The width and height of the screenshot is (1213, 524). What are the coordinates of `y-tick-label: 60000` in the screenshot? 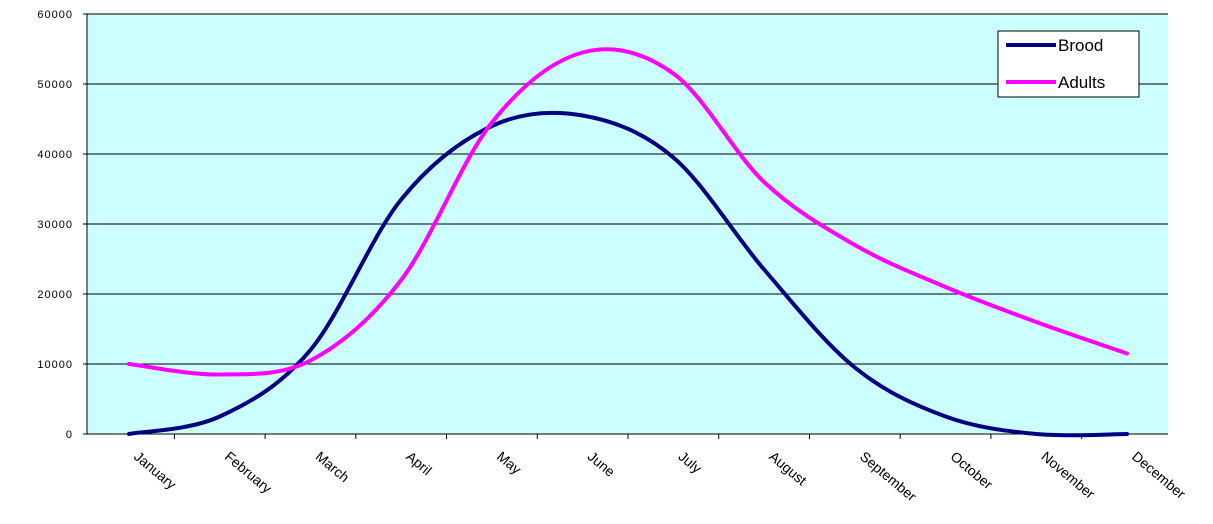 It's located at (55, 15).